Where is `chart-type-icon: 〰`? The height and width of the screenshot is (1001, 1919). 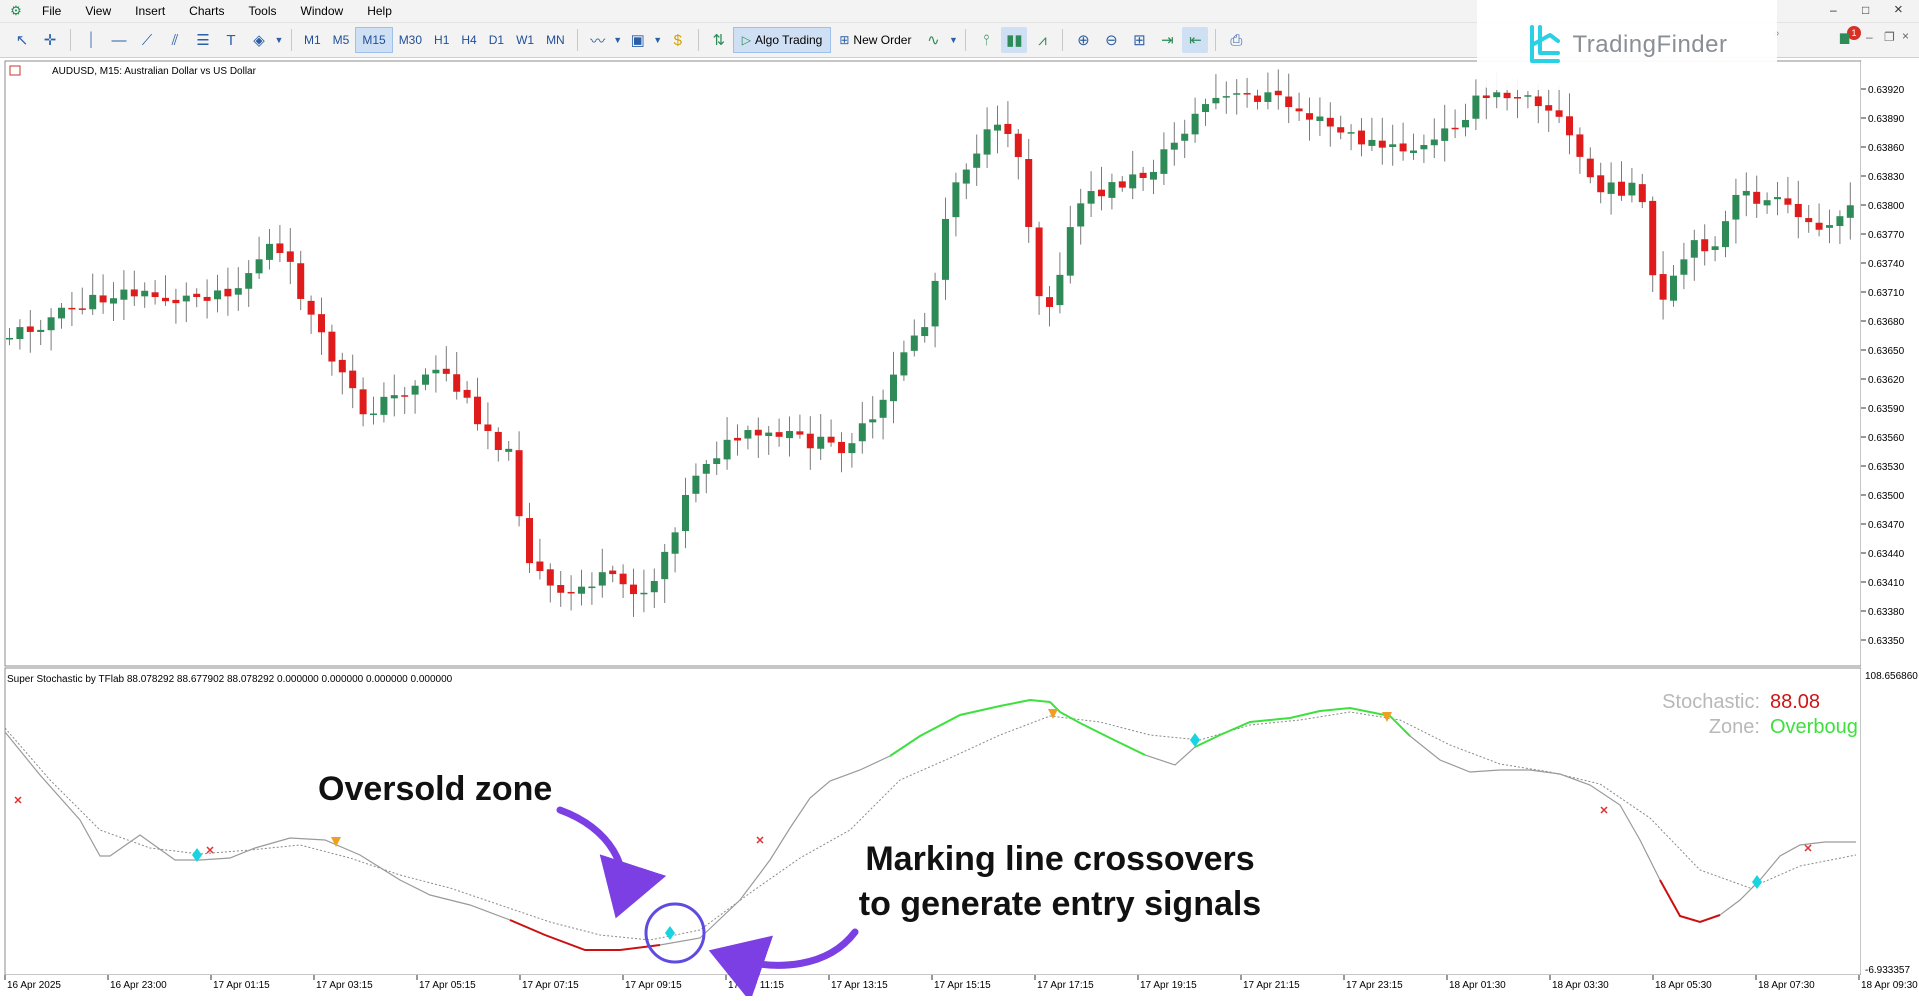
chart-type-icon: 〰 is located at coordinates (598, 41).